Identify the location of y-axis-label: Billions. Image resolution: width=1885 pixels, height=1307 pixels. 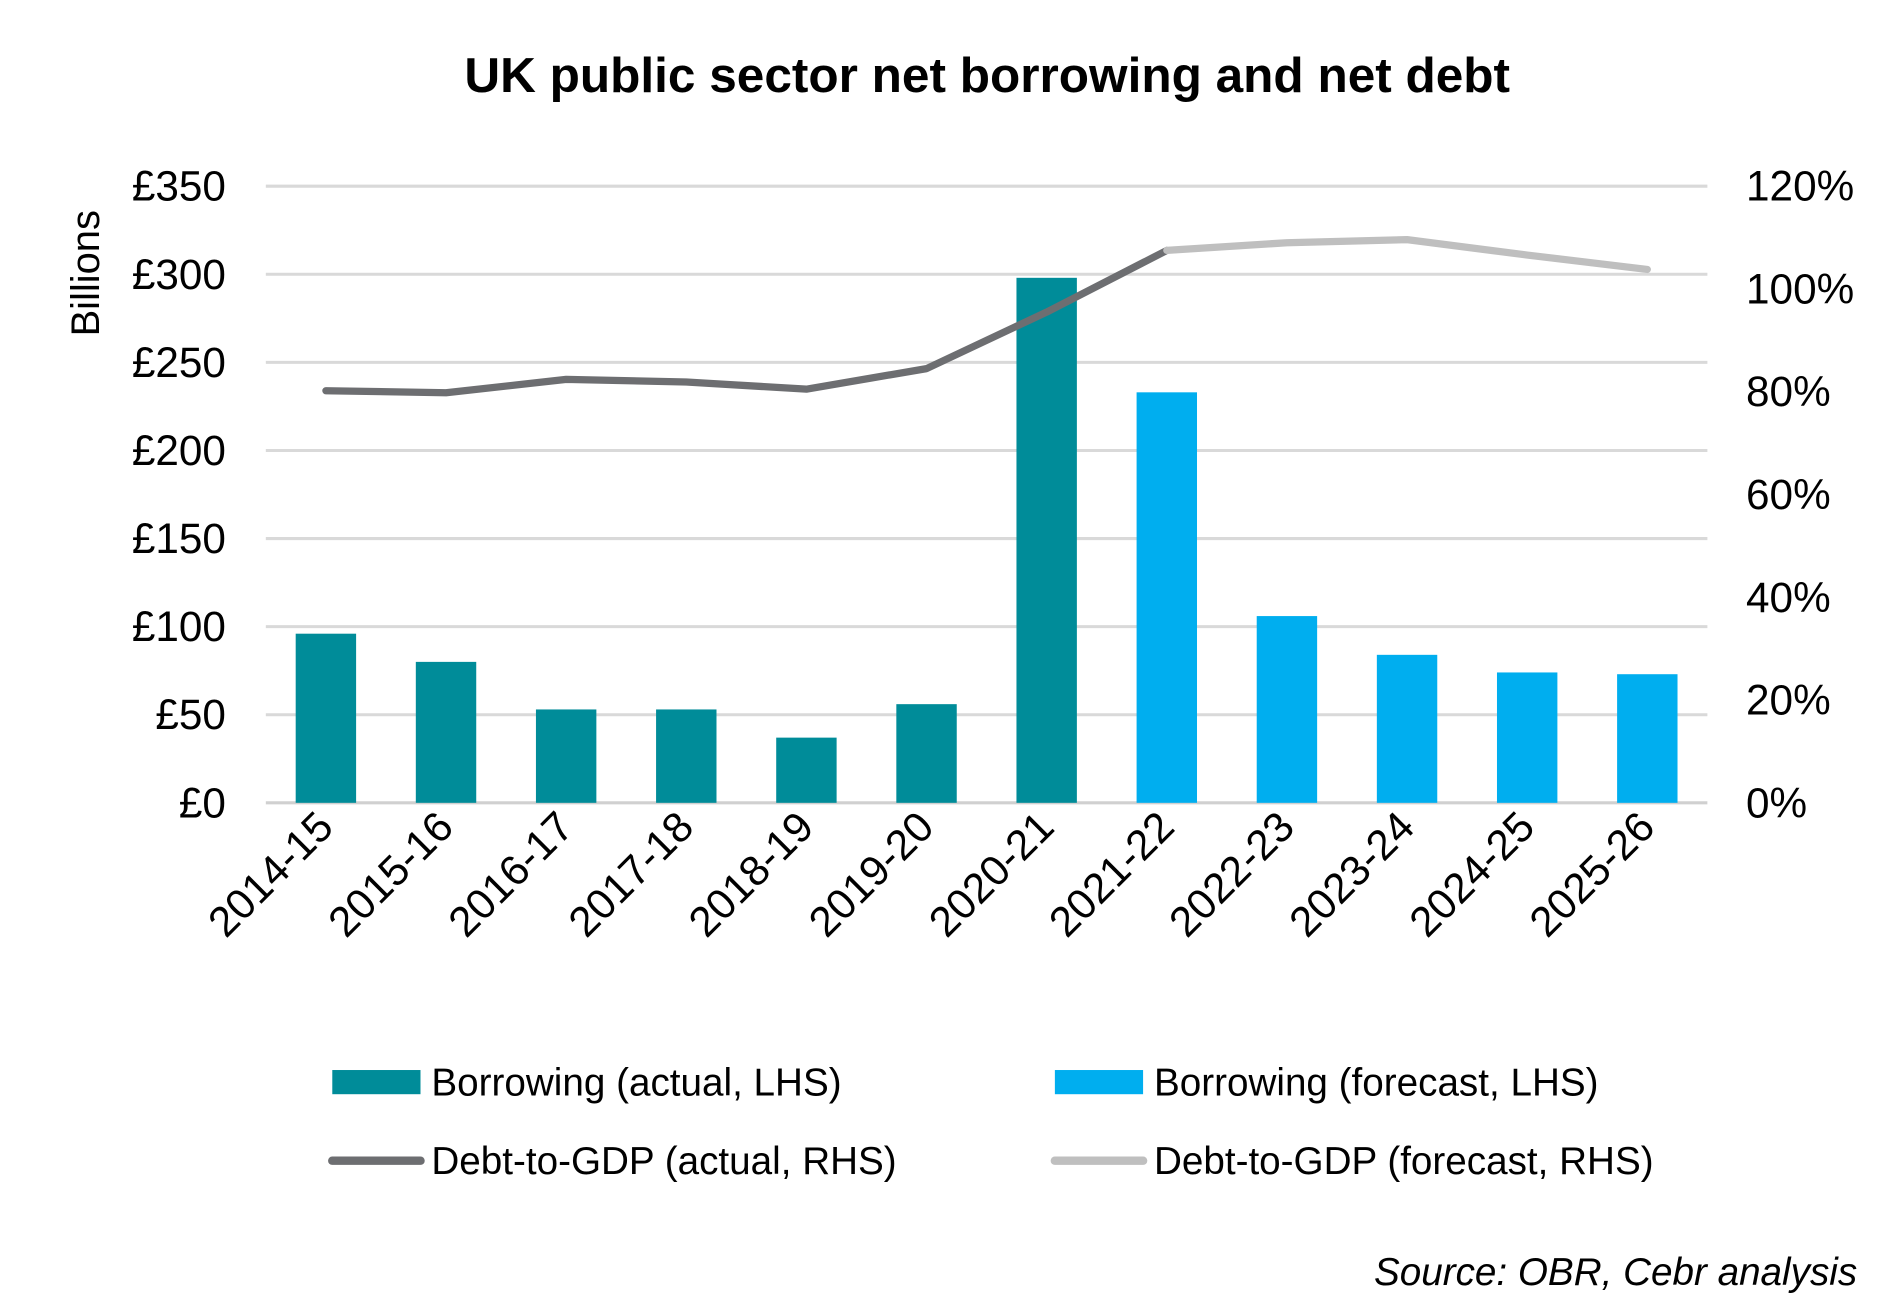
(86, 273).